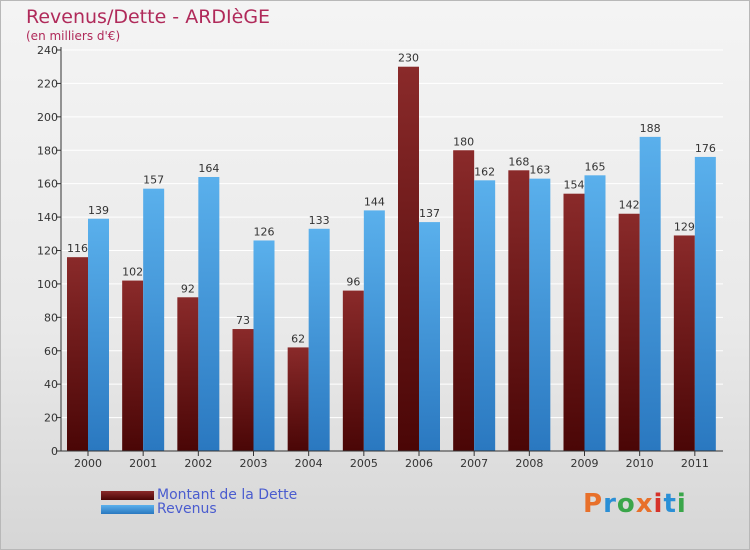  I want to click on logo-letter: x, so click(644, 504).